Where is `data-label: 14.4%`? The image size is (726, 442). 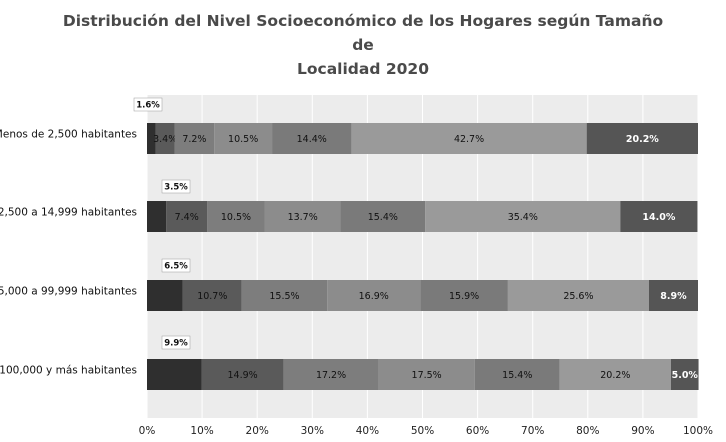 data-label: 14.4% is located at coordinates (312, 139).